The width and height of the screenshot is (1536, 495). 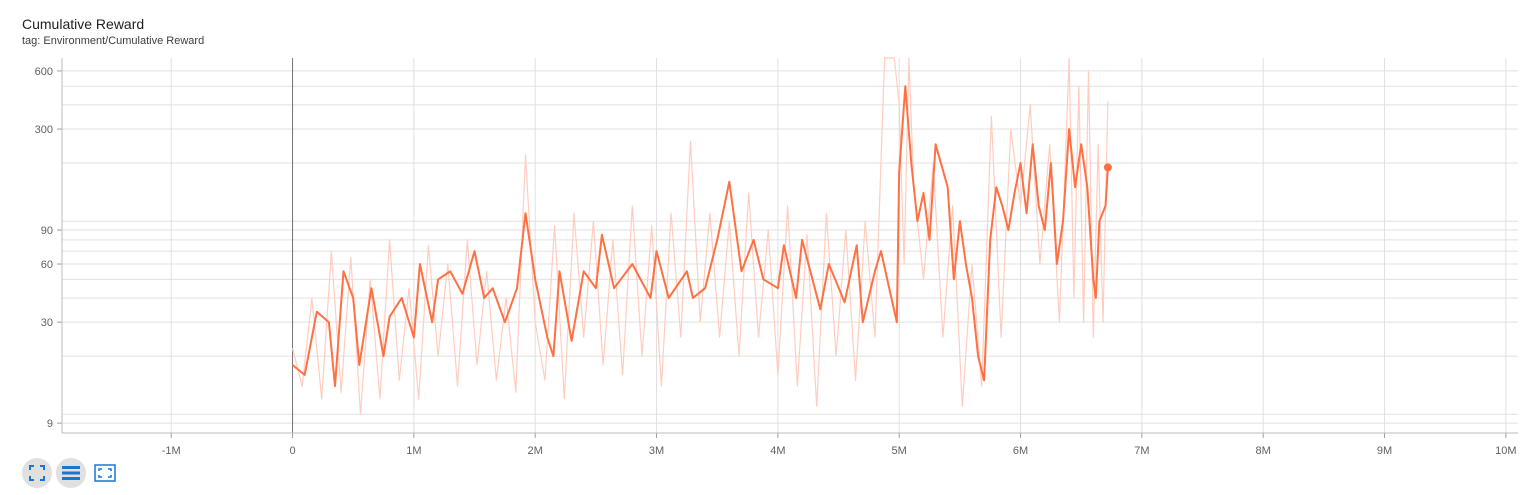 I want to click on x-tick-label: -1M, so click(x=171, y=451).